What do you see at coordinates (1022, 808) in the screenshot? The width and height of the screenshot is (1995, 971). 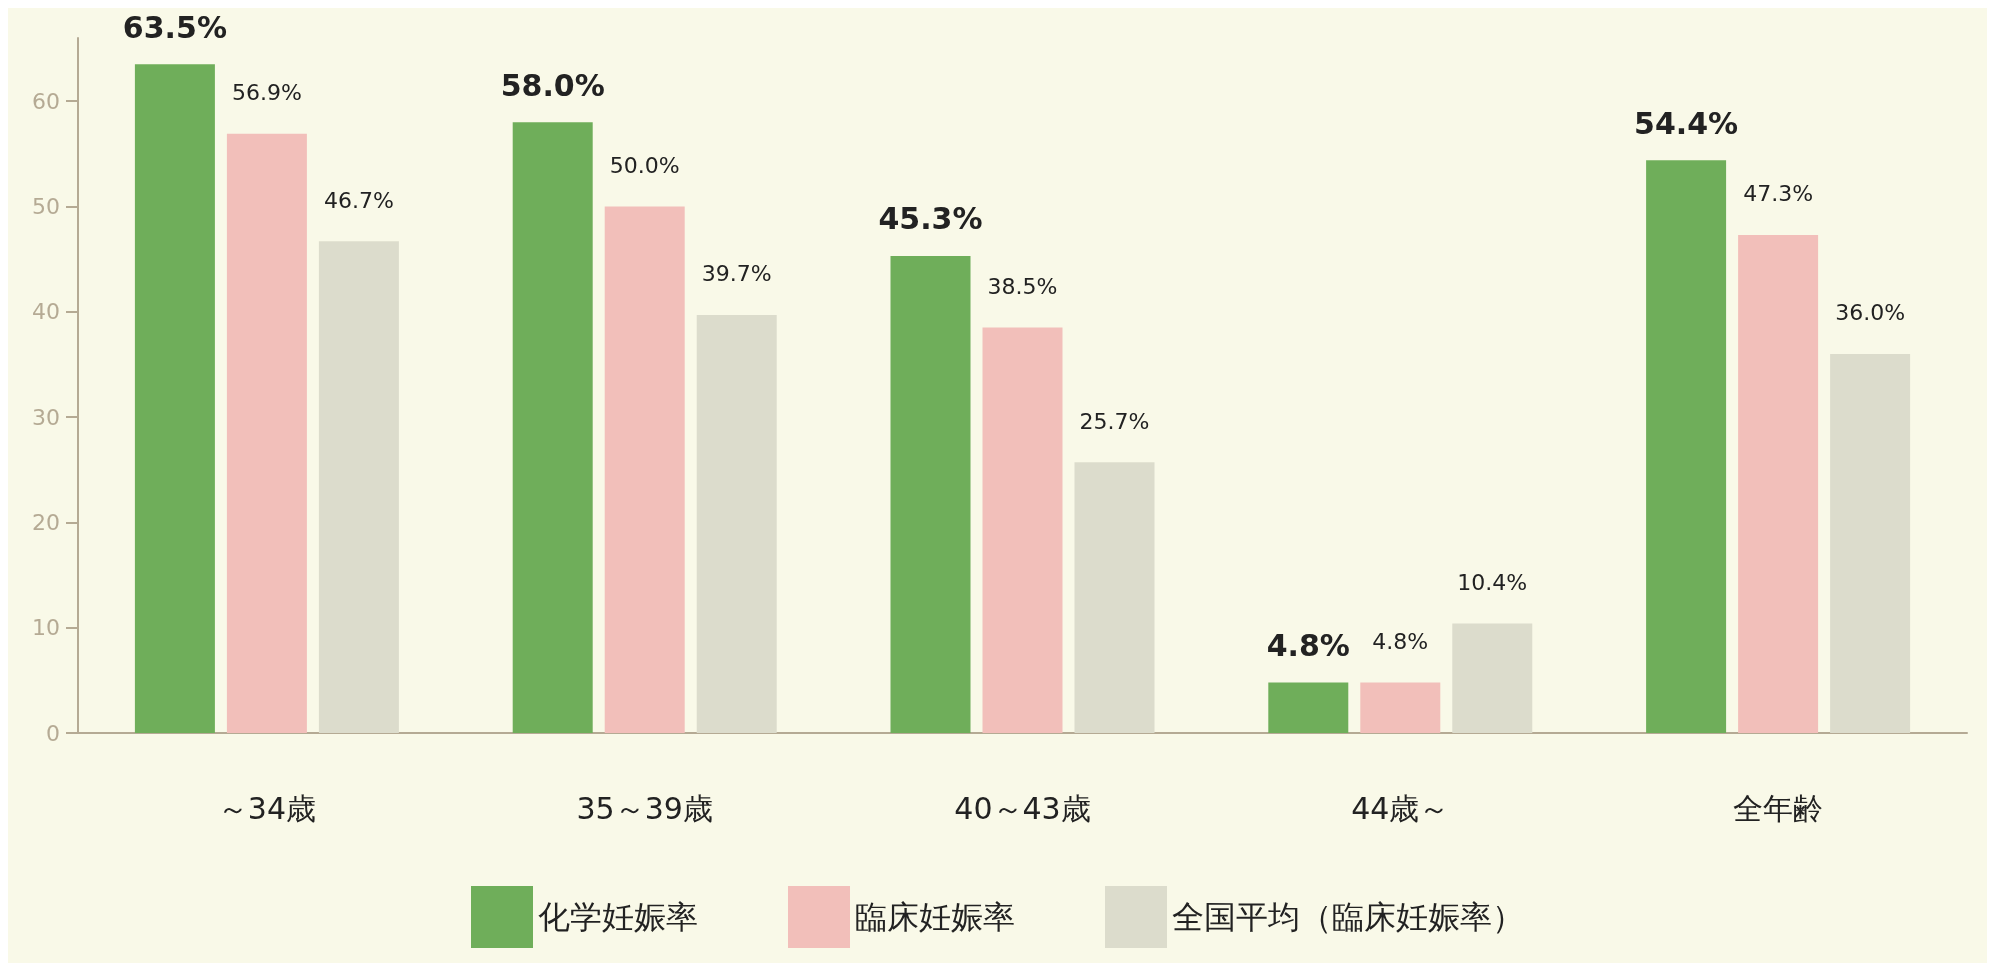 I see `x-tick-label: 40～43歳` at bounding box center [1022, 808].